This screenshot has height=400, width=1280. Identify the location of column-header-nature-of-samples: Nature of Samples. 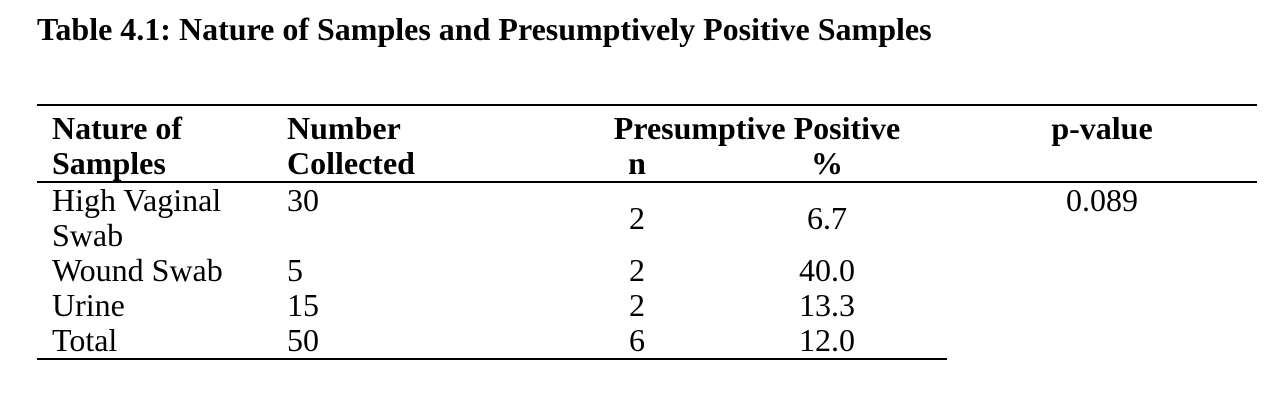
(162, 144).